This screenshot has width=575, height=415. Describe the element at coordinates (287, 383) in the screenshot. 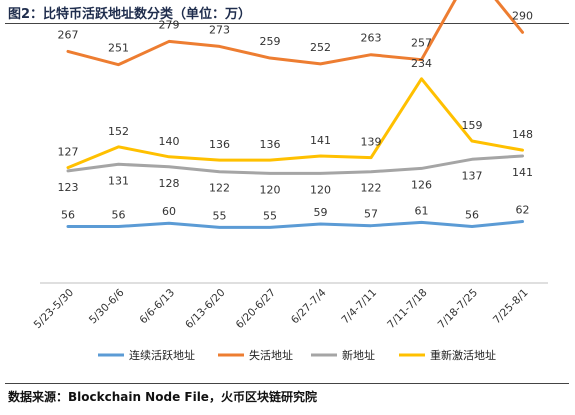

I see `bottom-rule` at that location.